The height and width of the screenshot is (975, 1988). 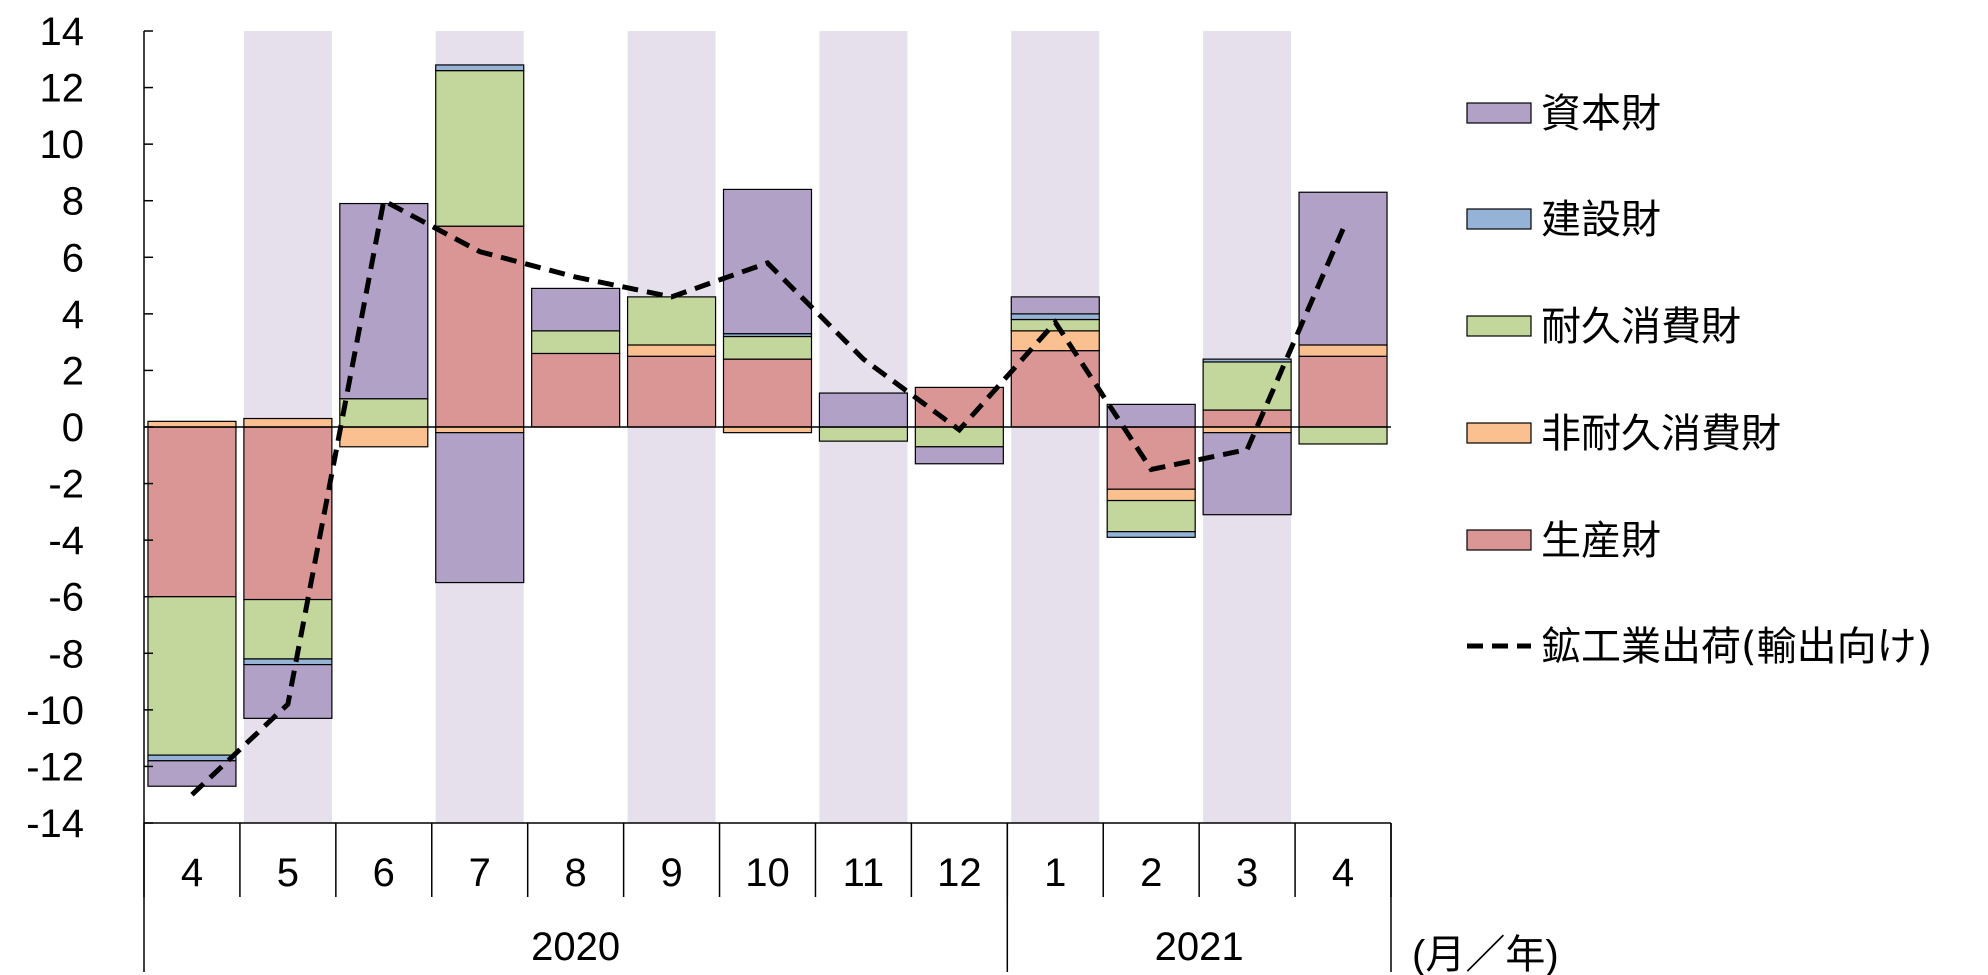 I want to click on x-tick-label: 3, so click(x=1247, y=873).